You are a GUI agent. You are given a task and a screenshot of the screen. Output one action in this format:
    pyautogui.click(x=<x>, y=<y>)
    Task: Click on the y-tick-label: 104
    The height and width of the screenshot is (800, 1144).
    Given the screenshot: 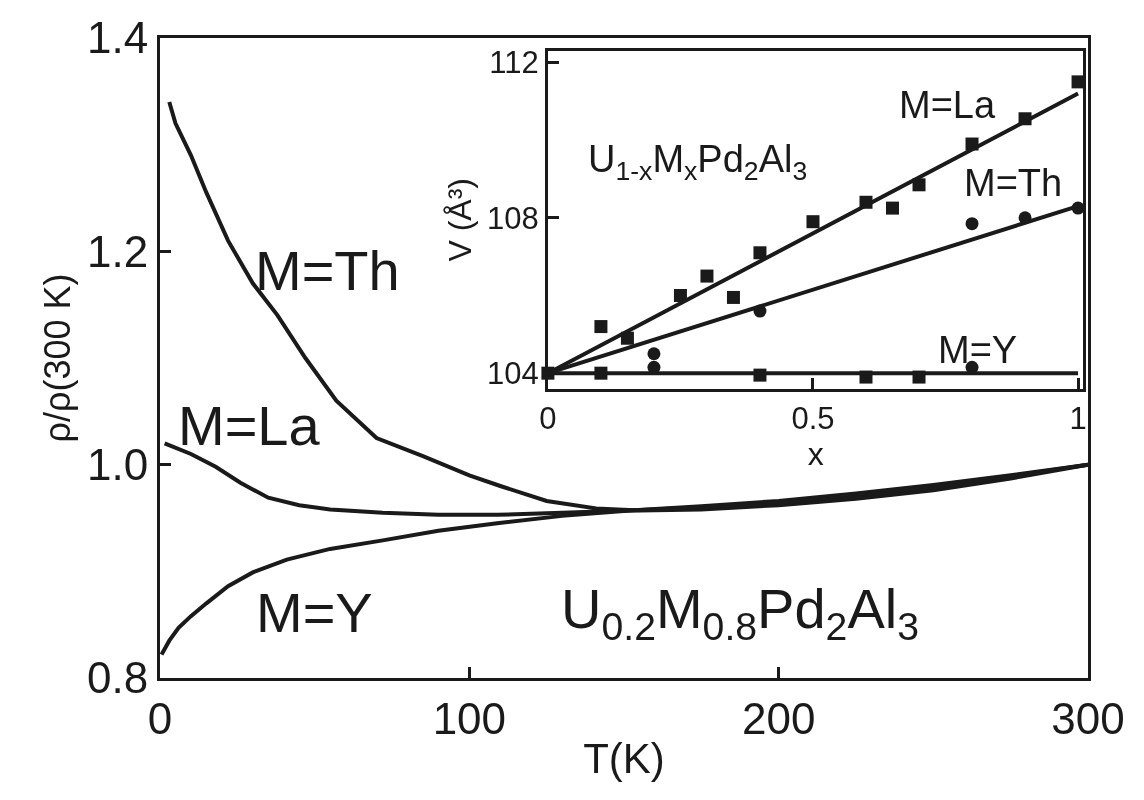 What is the action you would take?
    pyautogui.click(x=512, y=374)
    